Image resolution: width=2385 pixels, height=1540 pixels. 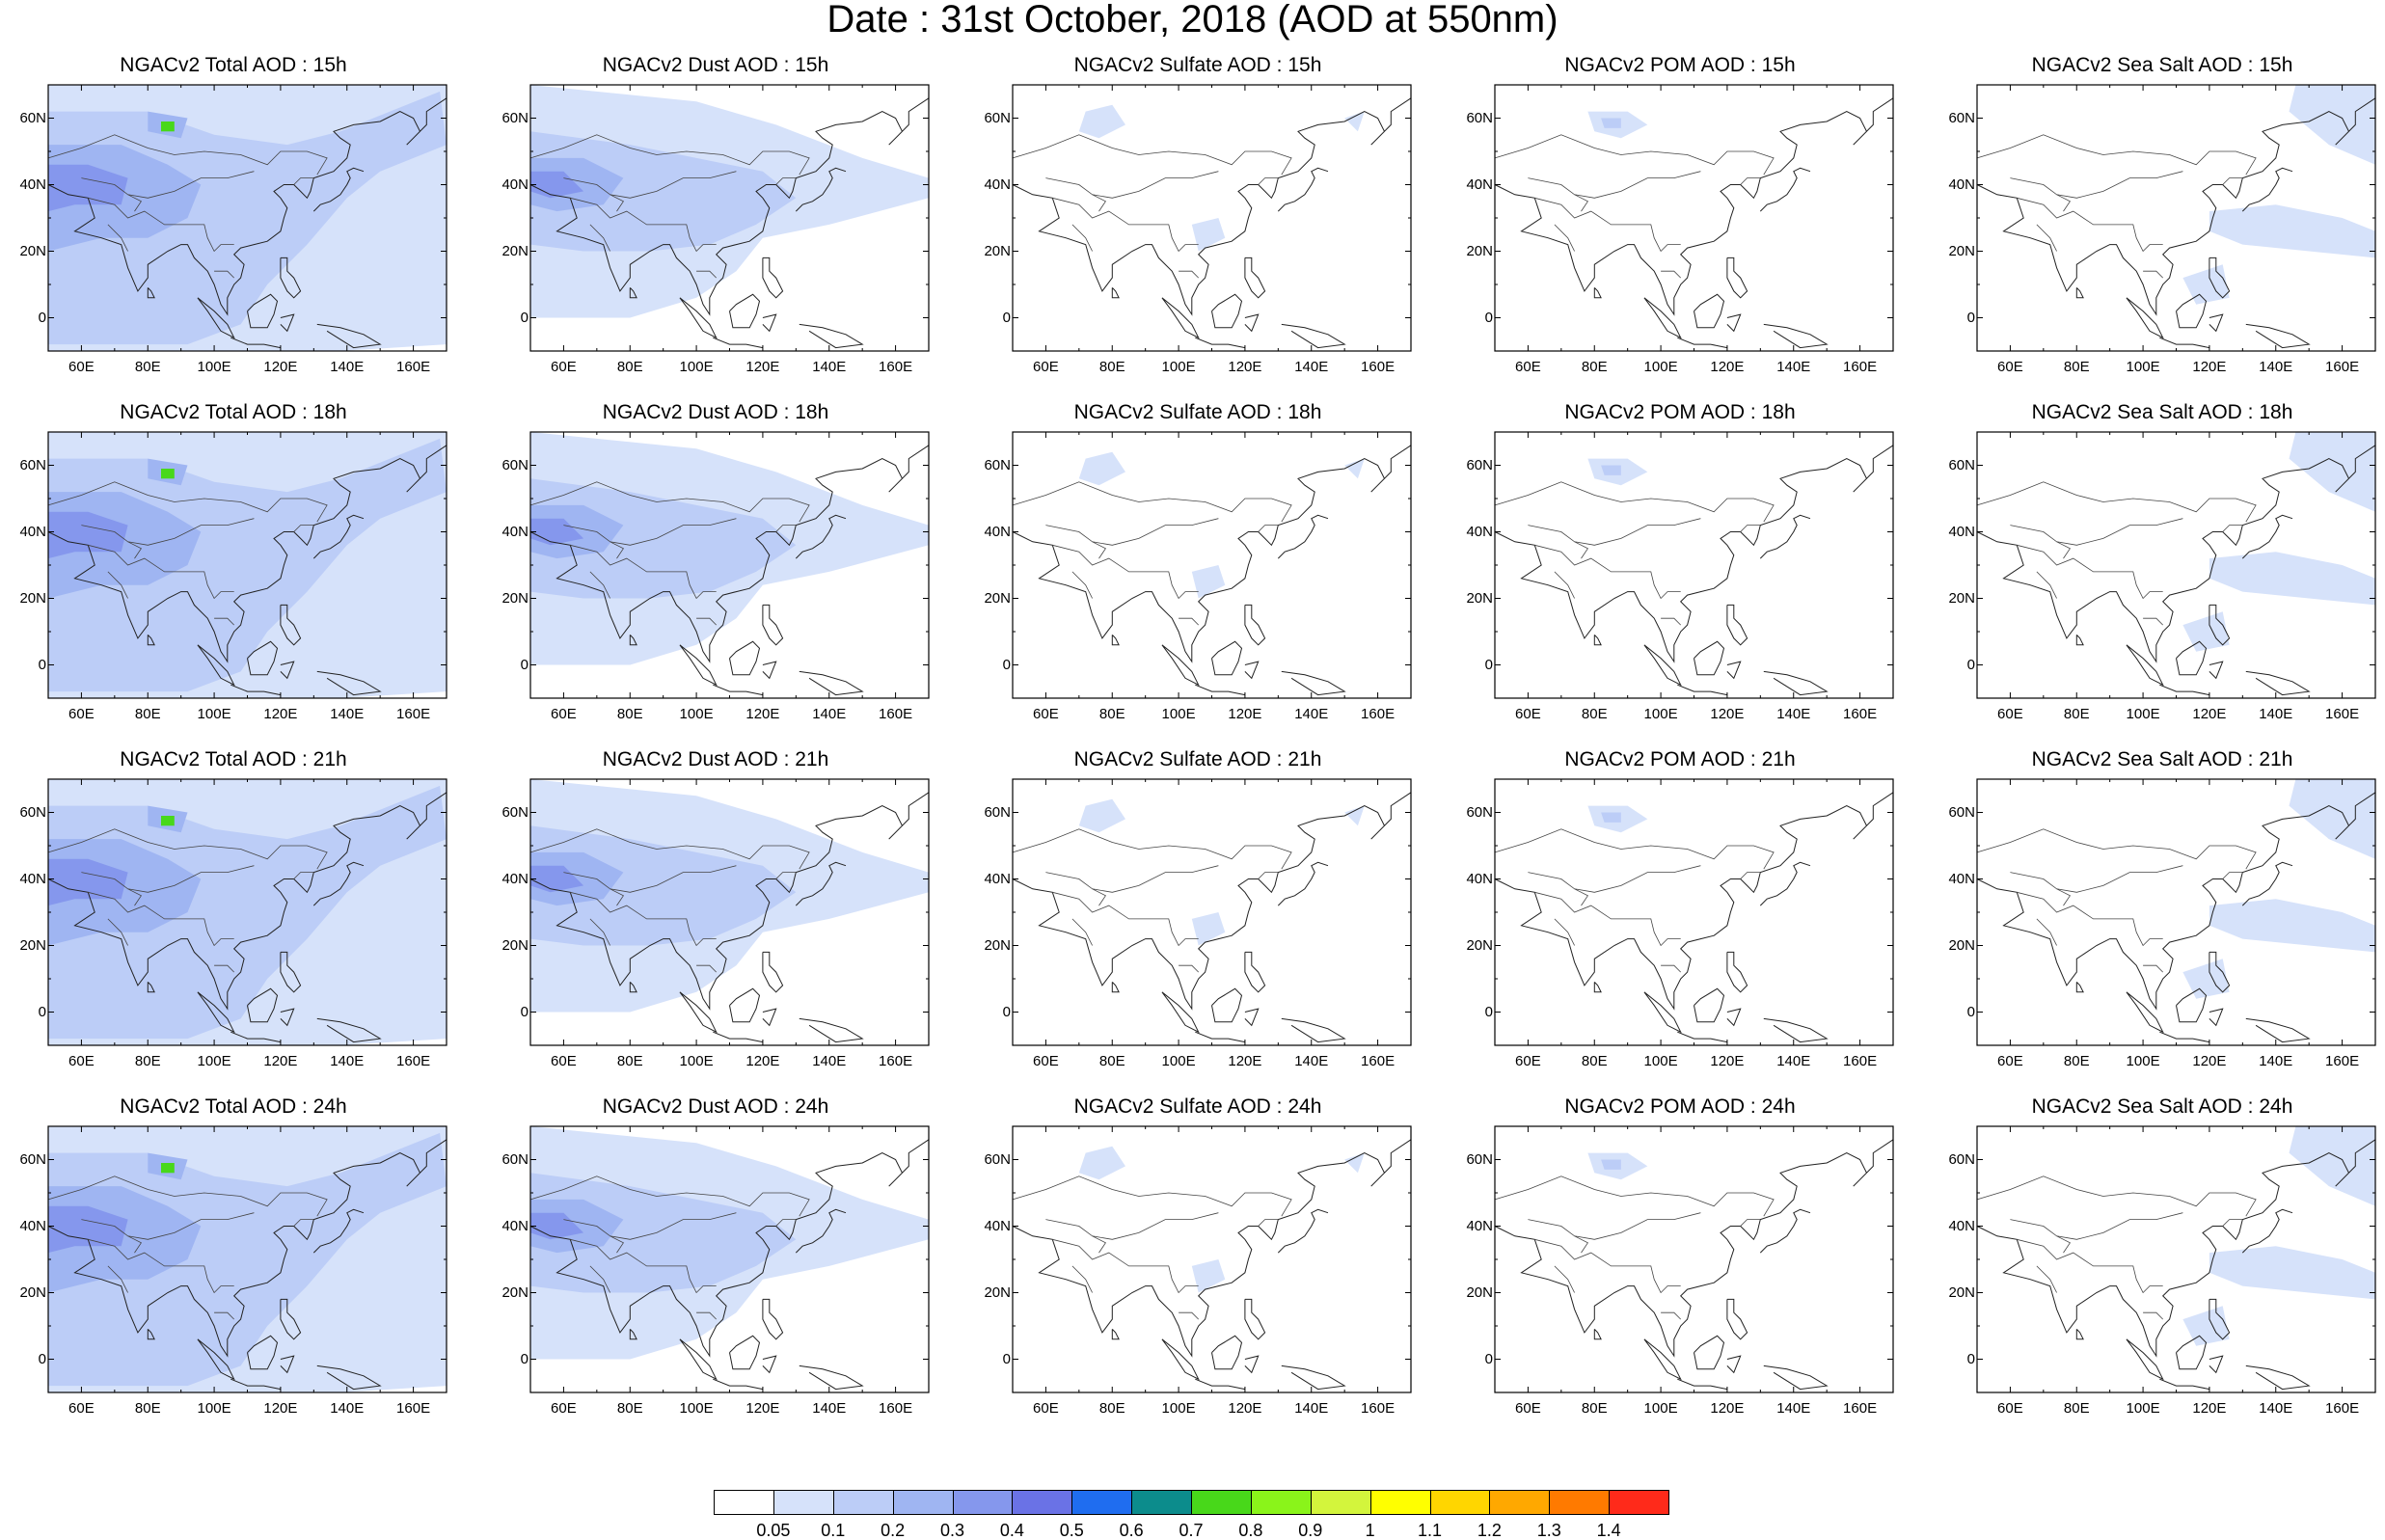 I want to click on x-tick-label: 120E, so click(x=1727, y=367).